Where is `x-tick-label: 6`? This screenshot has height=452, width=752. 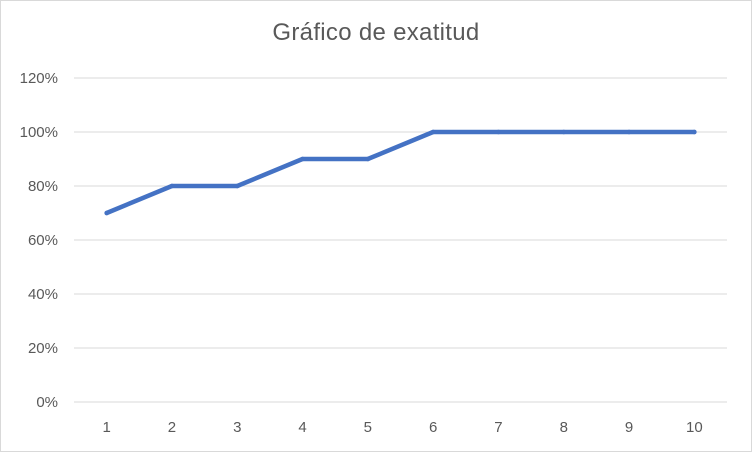 x-tick-label: 6 is located at coordinates (433, 427).